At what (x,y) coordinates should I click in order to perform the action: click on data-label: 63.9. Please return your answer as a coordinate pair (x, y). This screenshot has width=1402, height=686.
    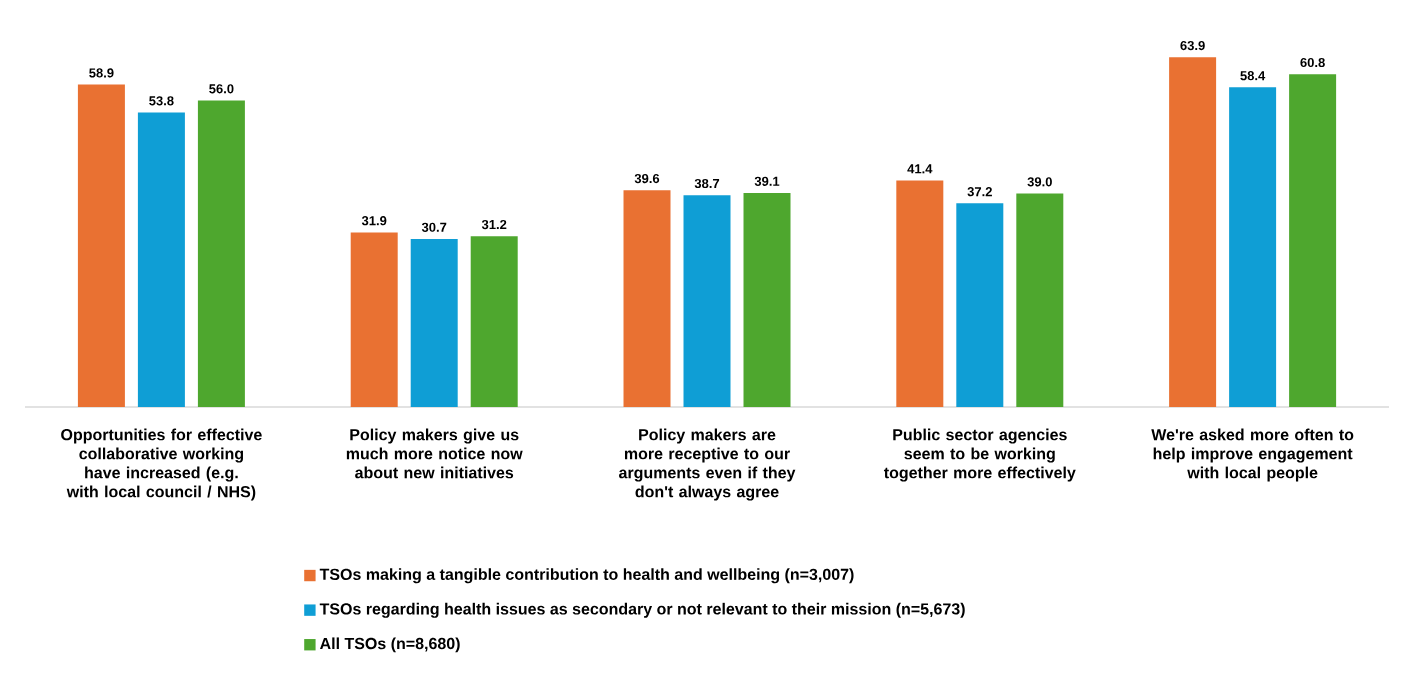
    Looking at the image, I should click on (1192, 45).